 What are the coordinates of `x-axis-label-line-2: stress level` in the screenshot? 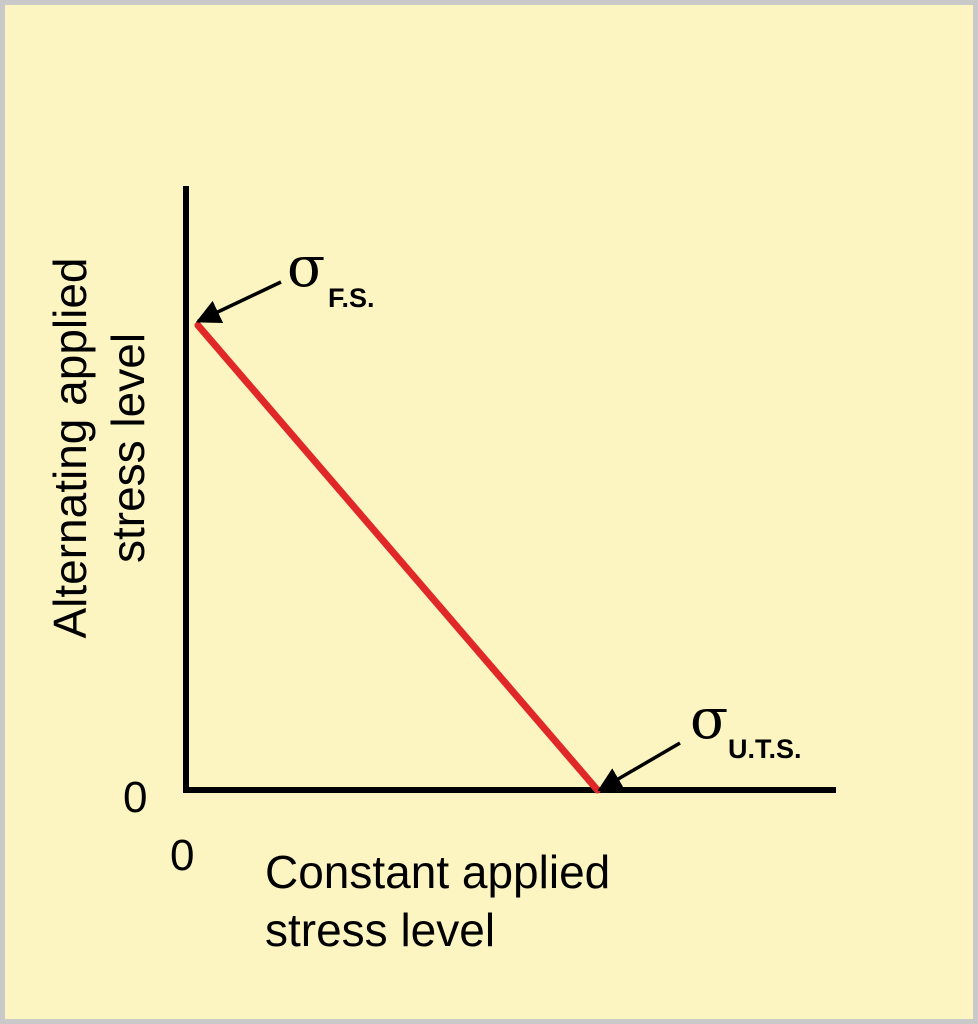 It's located at (380, 930).